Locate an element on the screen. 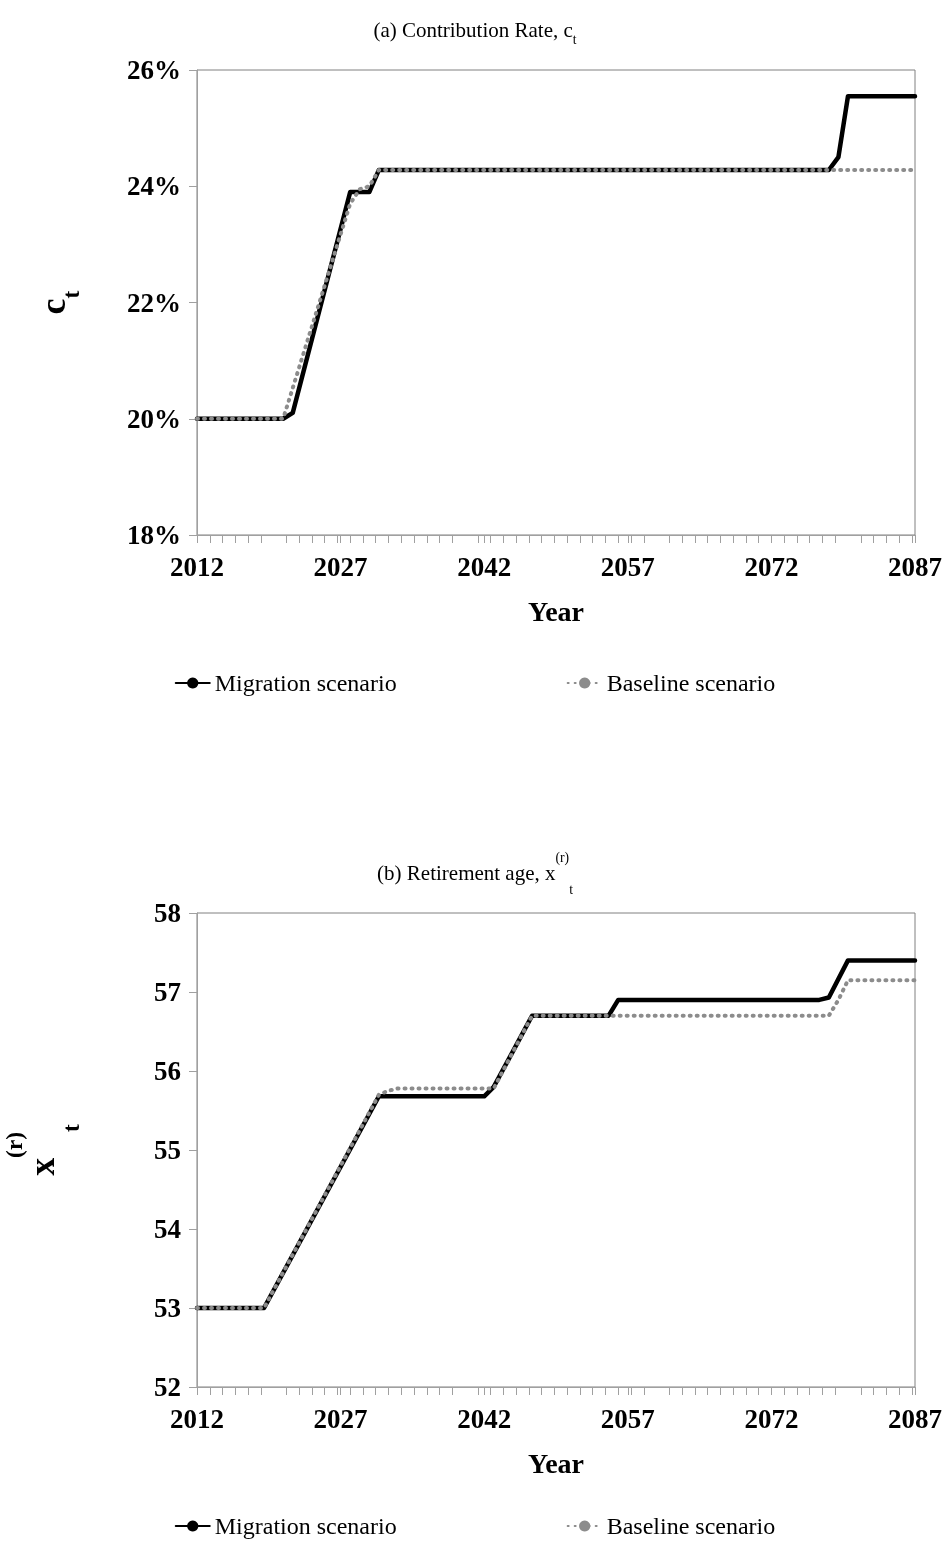 The height and width of the screenshot is (1543, 950). y-tick-label: 26% is located at coordinates (154, 70).